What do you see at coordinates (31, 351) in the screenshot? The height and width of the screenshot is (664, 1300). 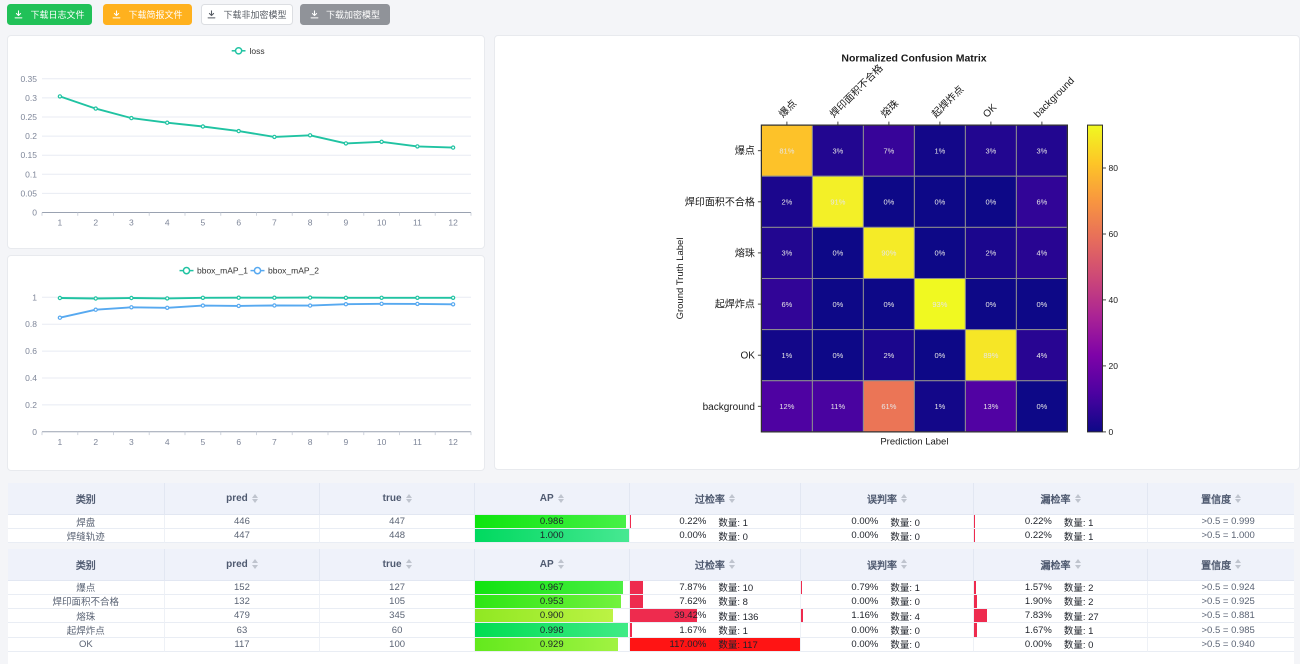 I see `svg-text: 0.6` at bounding box center [31, 351].